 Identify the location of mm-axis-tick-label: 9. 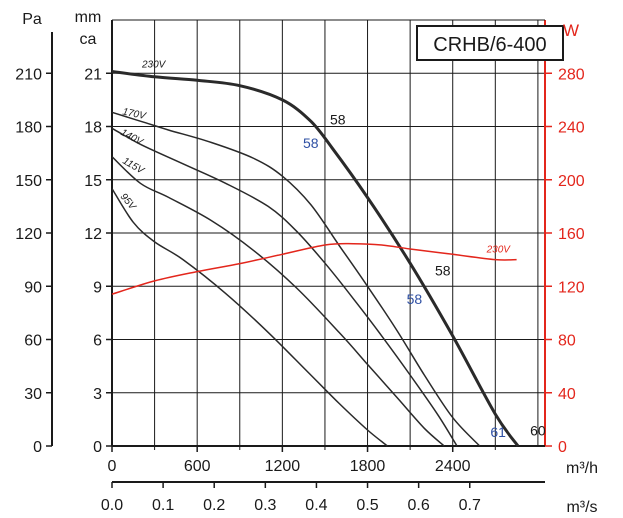
(97, 287).